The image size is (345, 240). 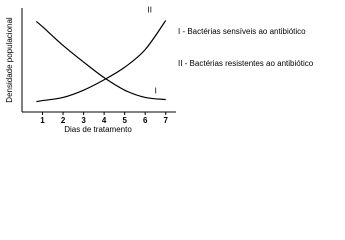 What do you see at coordinates (124, 120) in the screenshot?
I see `x-tick-label: 5` at bounding box center [124, 120].